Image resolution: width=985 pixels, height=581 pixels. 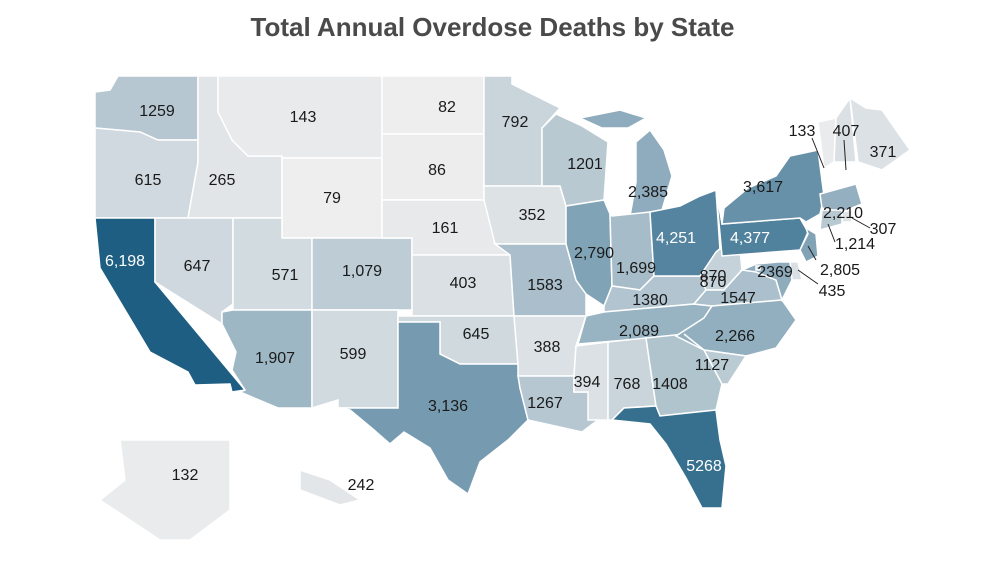 What do you see at coordinates (463, 283) in the screenshot?
I see `state-label-ks: 403` at bounding box center [463, 283].